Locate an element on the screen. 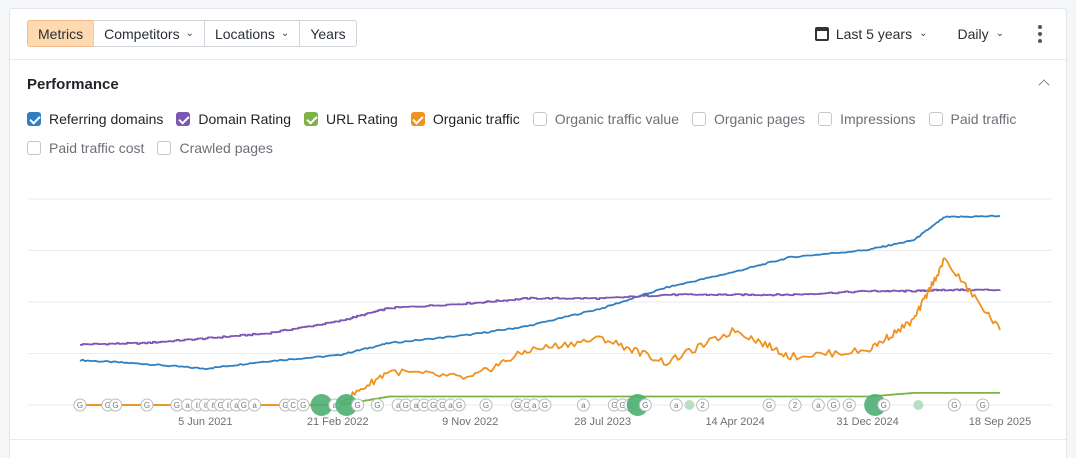  x-tick-label: 5 Jun 2021 is located at coordinates (205, 422).